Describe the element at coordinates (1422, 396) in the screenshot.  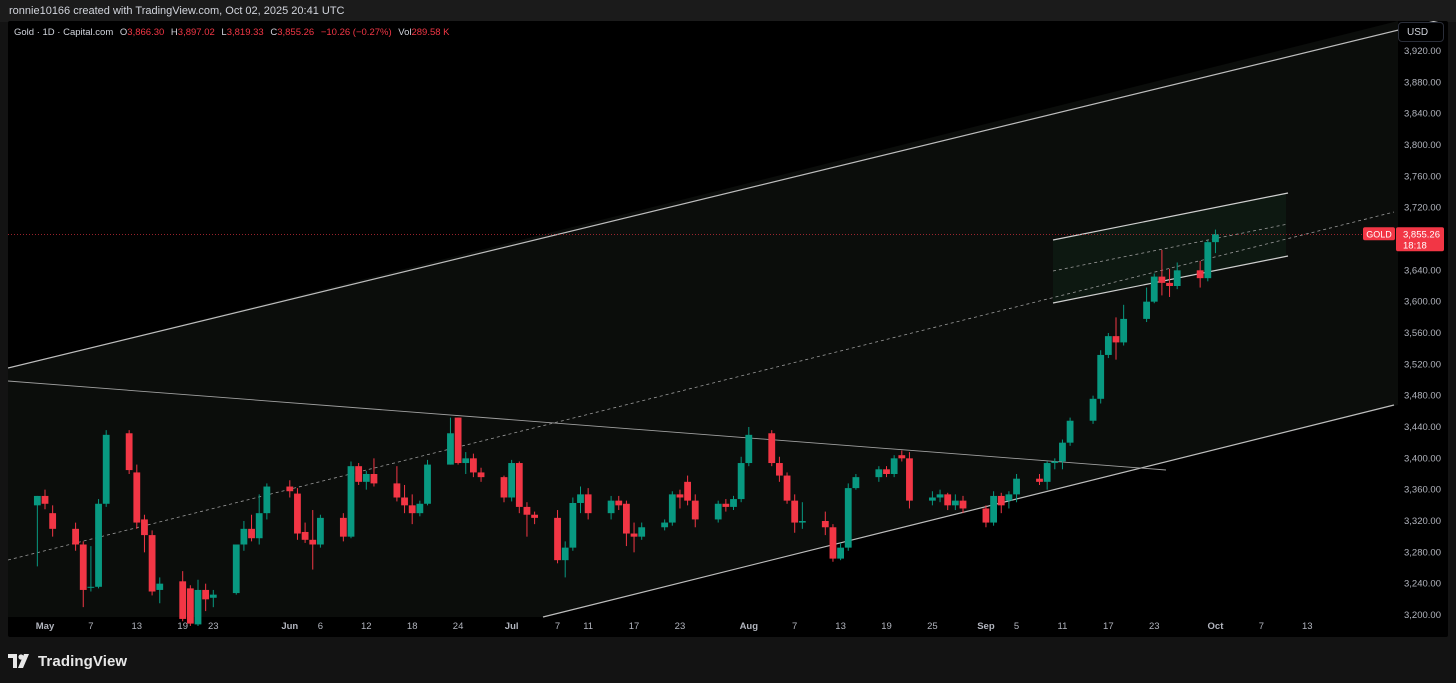
I see `price-tick-label: 3,480.00` at that location.